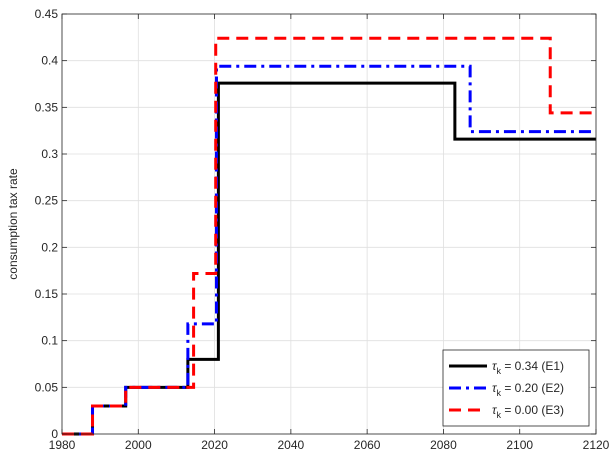 The width and height of the screenshot is (612, 455). Describe the element at coordinates (13, 224) in the screenshot. I see `y-axis-label: consumption tax rate` at that location.